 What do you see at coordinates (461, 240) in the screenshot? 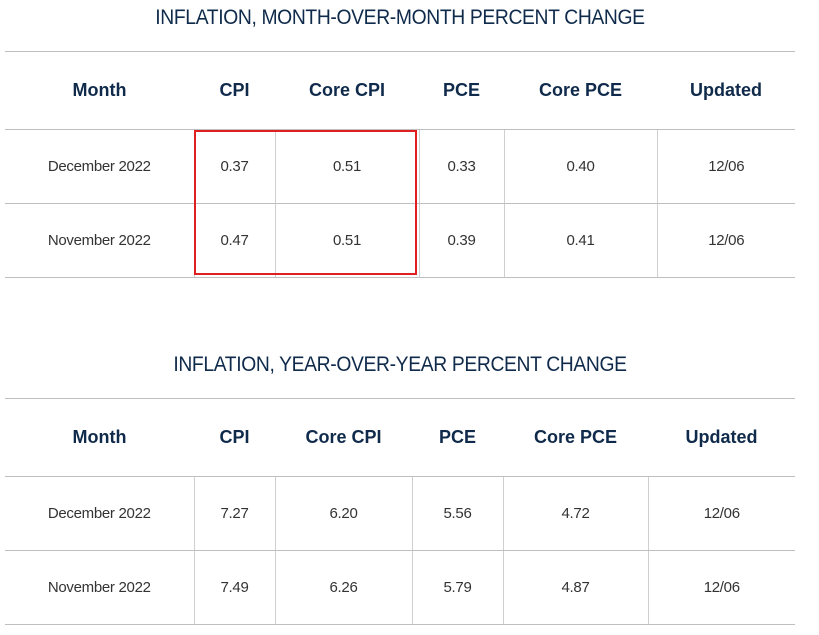
I see `cell-pce: 0.39` at bounding box center [461, 240].